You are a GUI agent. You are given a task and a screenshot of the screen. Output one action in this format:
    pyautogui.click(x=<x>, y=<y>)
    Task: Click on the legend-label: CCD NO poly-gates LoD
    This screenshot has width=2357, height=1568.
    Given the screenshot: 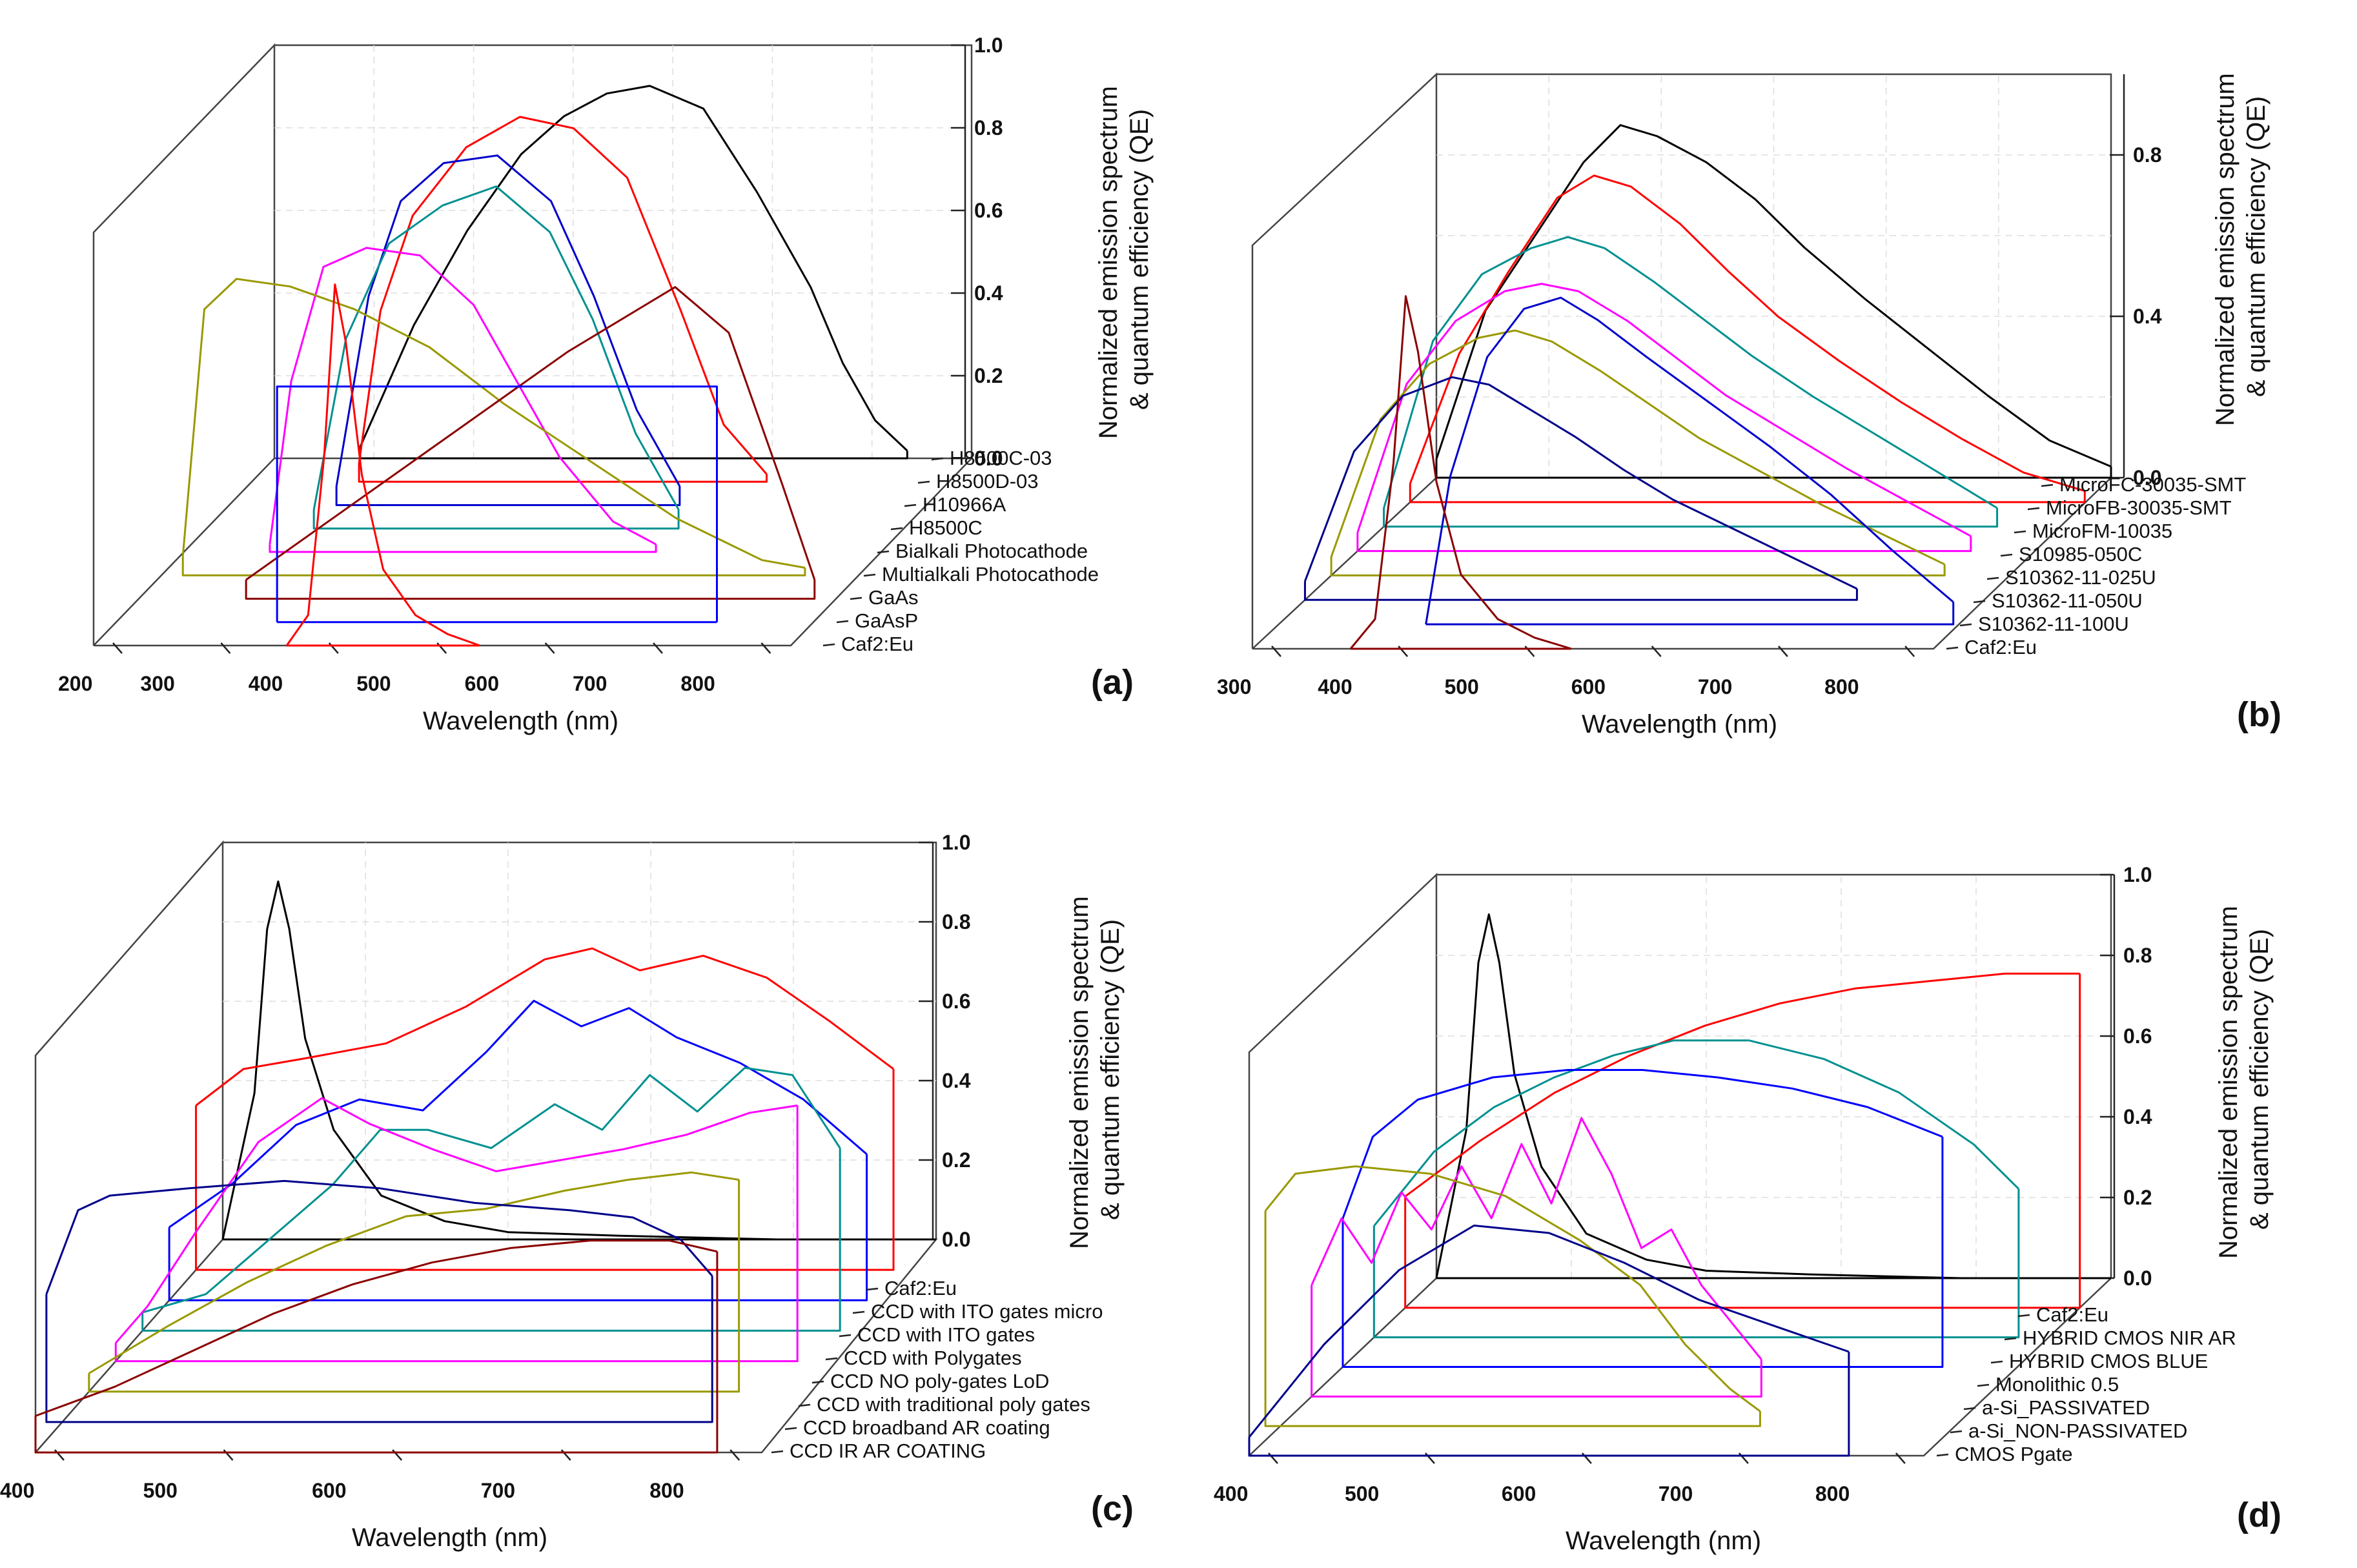 What is the action you would take?
    pyautogui.click(x=939, y=1381)
    